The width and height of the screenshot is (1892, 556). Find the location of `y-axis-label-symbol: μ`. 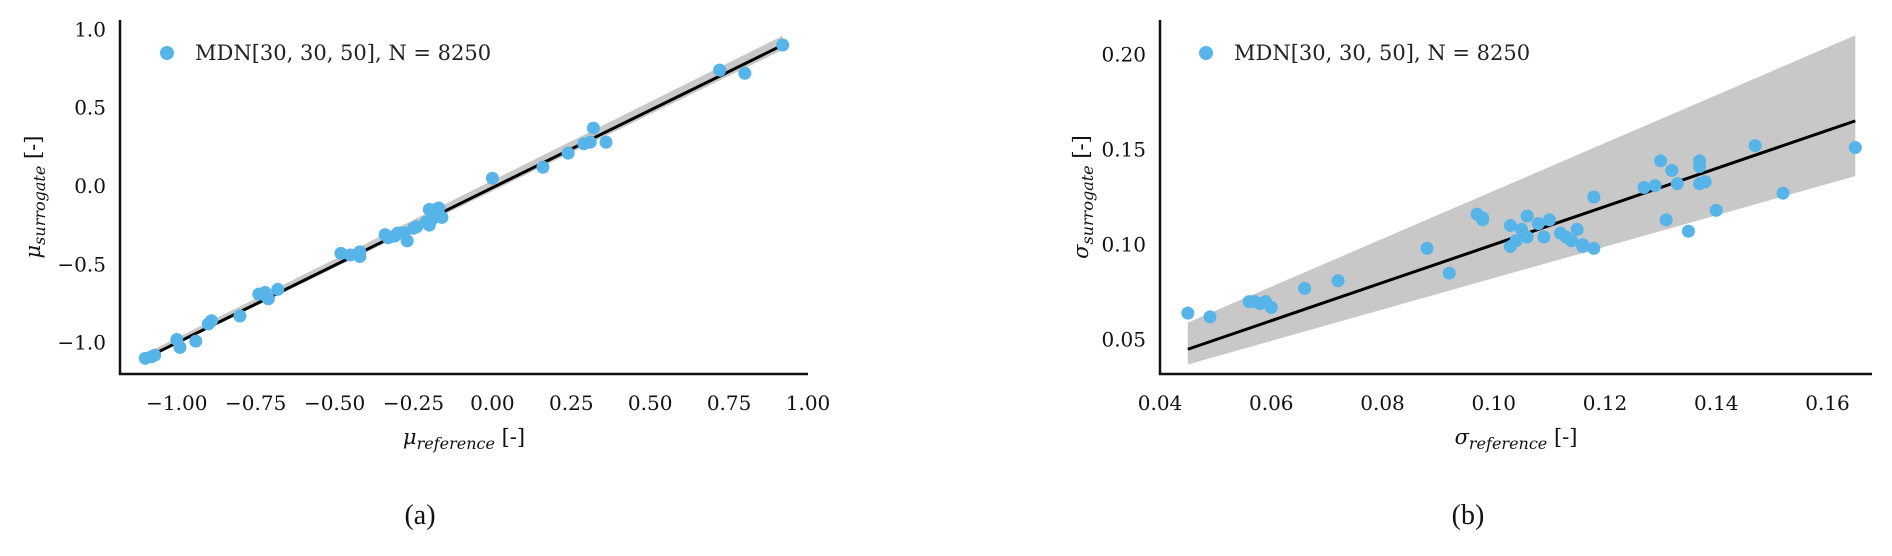

y-axis-label-symbol: μ is located at coordinates (33, 252).